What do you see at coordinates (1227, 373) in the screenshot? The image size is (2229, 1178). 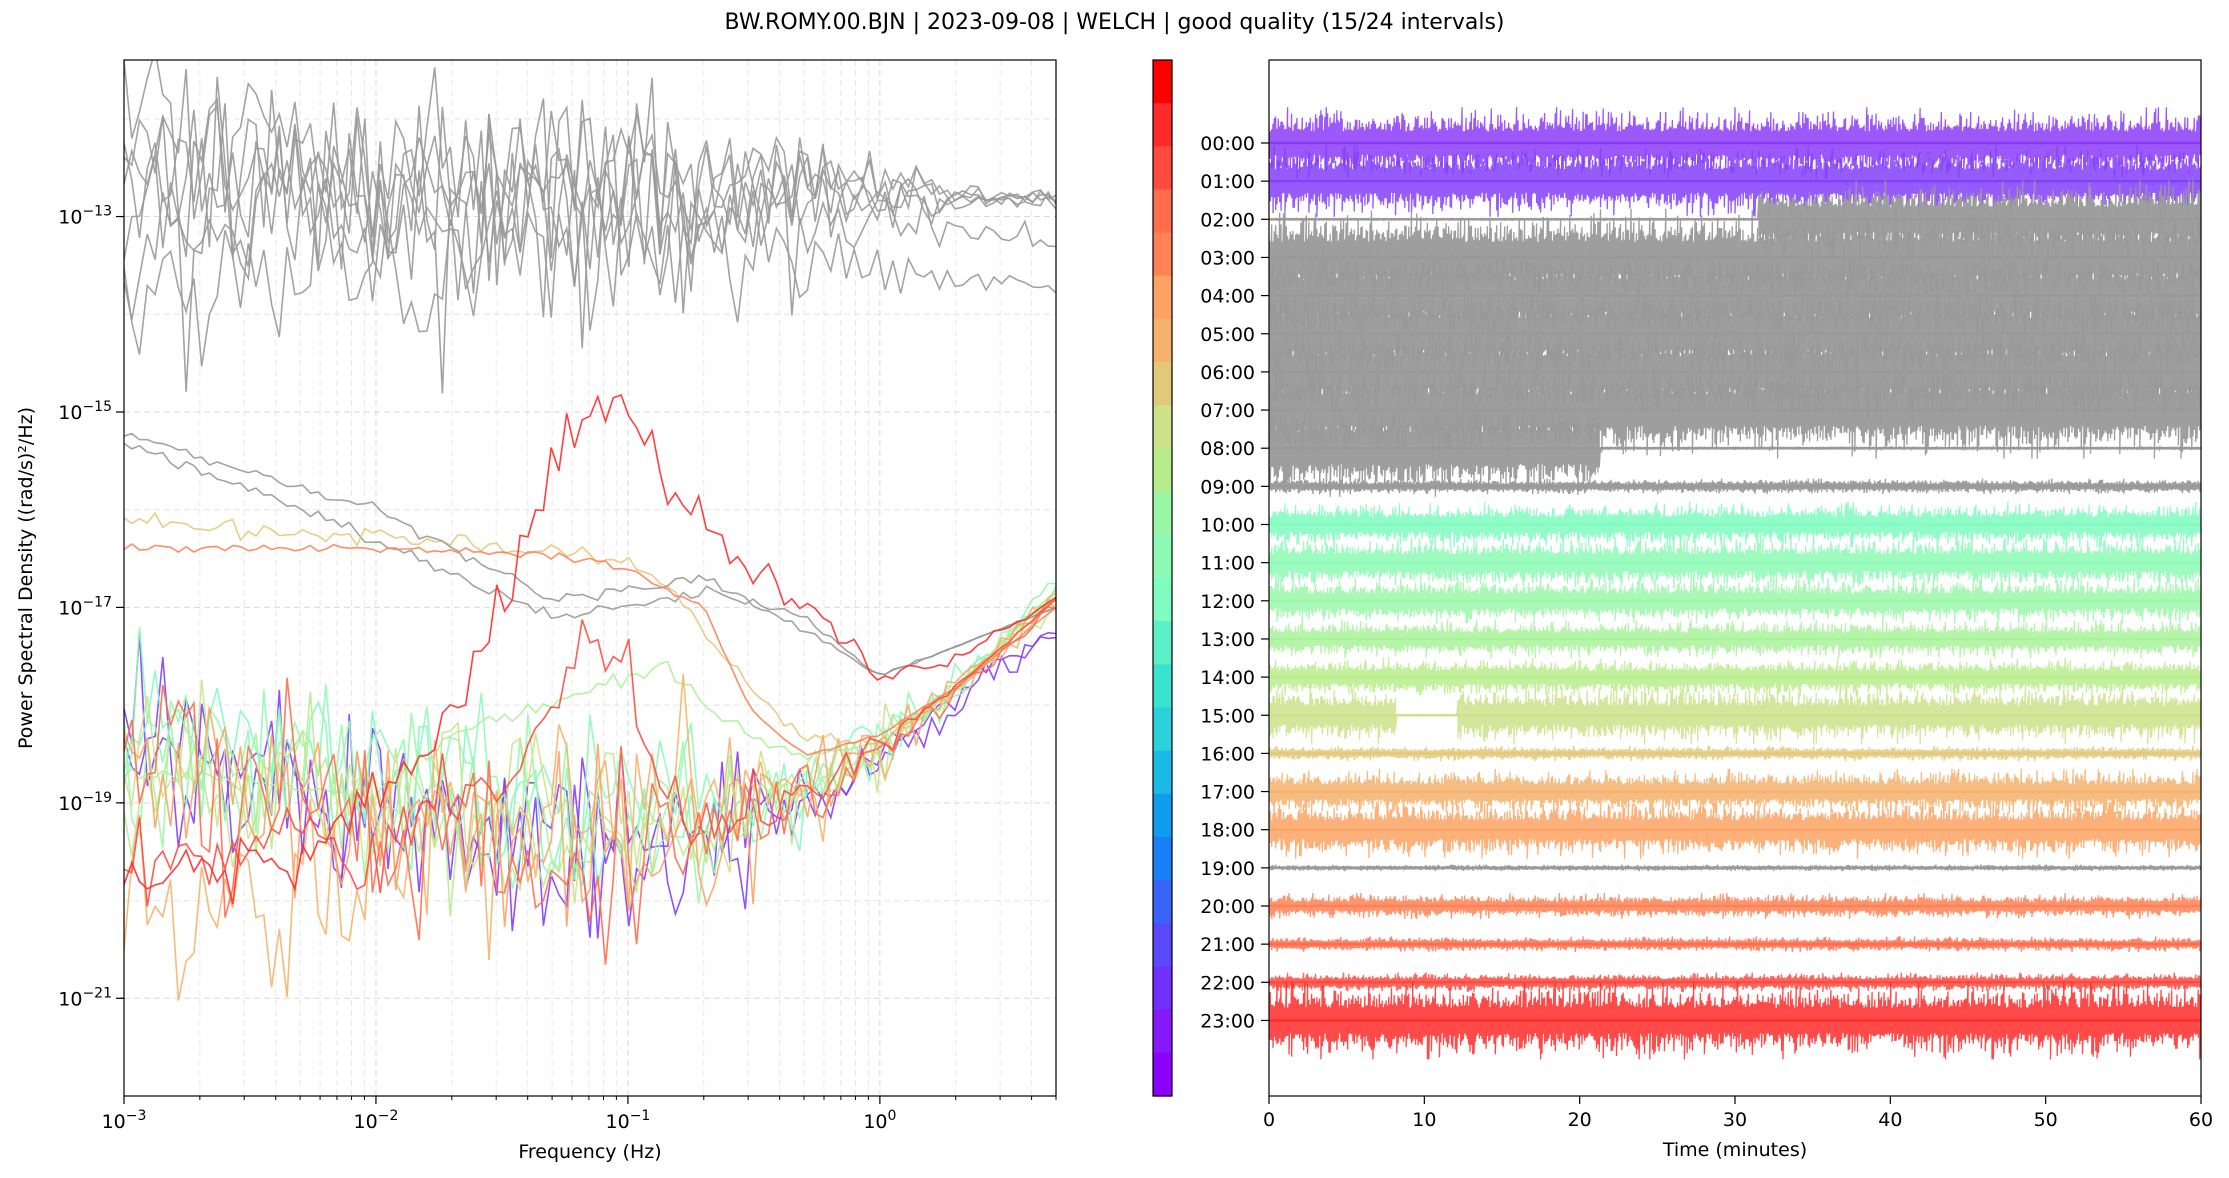 I see `hour-label: 06:00` at bounding box center [1227, 373].